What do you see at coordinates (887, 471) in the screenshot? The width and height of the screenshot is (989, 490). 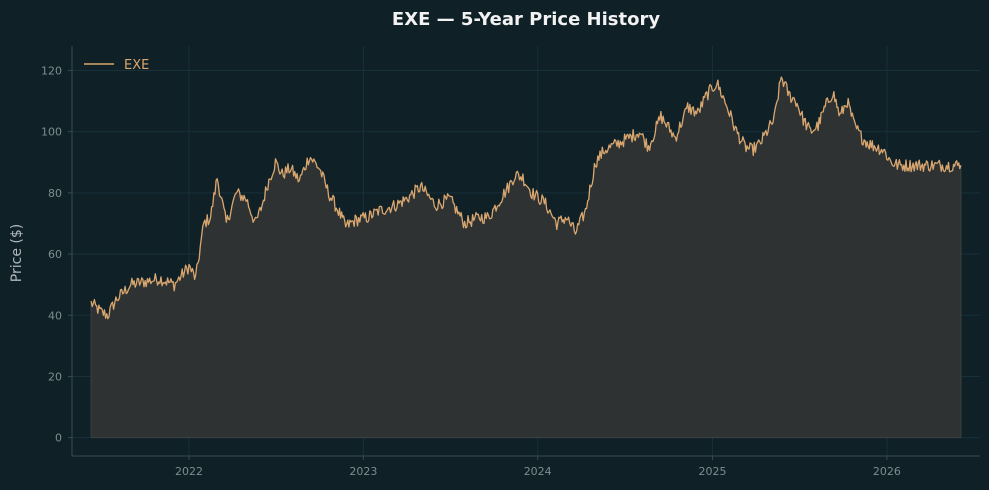 I see `x-tick-label: 2026` at bounding box center [887, 471].